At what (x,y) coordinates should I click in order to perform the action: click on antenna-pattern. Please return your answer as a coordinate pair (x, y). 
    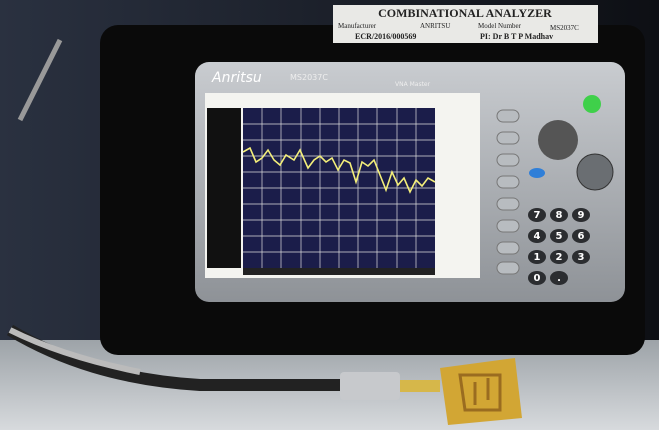
    Looking at the image, I should click on (480, 392).